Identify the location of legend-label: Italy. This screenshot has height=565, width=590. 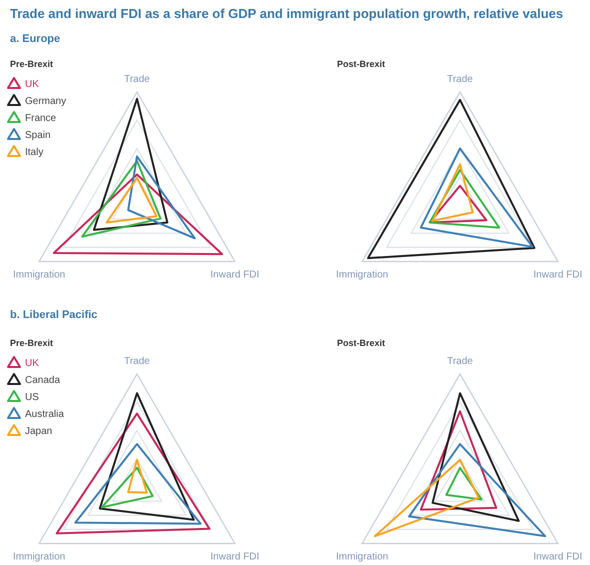
(34, 152).